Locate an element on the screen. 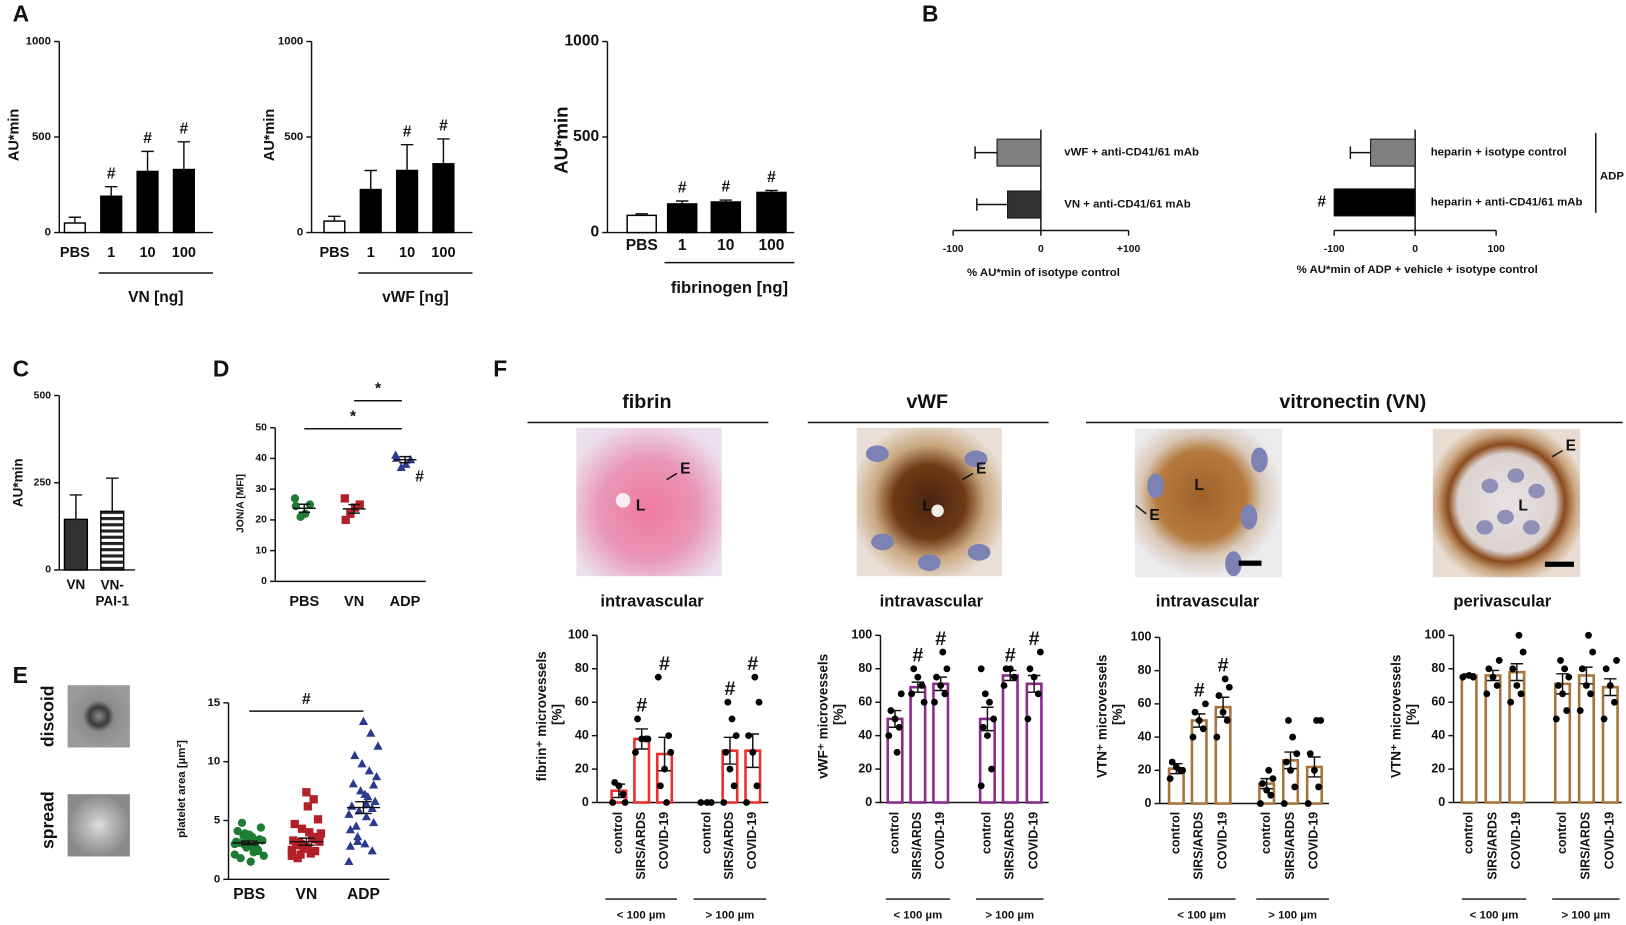 The width and height of the screenshot is (1626, 925). image-label: spread is located at coordinates (48, 820).